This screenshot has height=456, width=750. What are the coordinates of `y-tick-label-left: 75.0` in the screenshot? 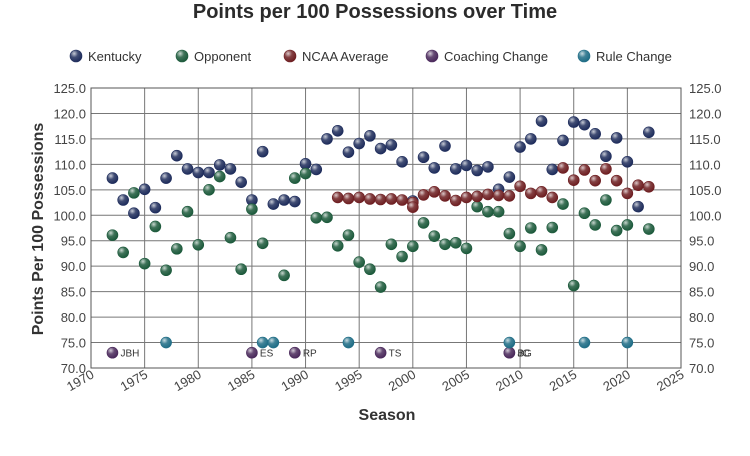 It's located at (73, 343).